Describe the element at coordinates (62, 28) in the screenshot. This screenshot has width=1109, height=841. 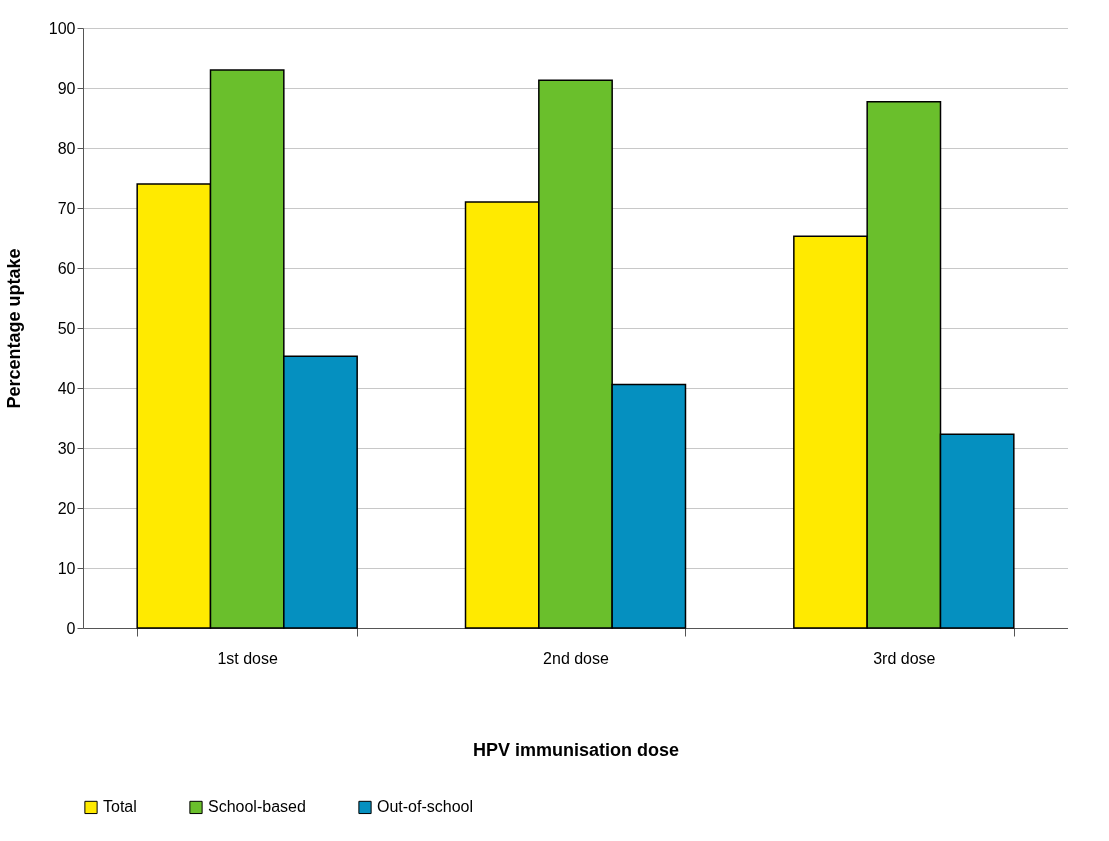
I see `y-tick-label: 100` at that location.